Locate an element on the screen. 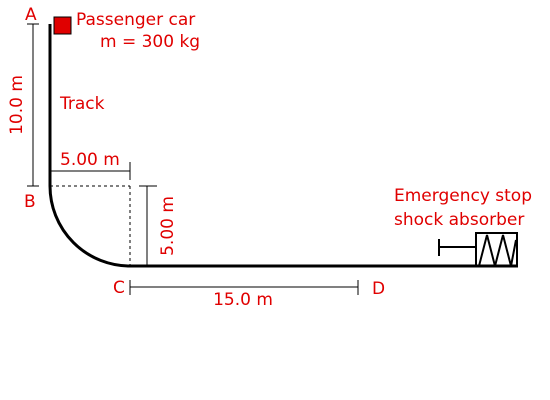 Image resolution: width=550 pixels, height=400 pixels. absorber-spring is located at coordinates (497, 250).